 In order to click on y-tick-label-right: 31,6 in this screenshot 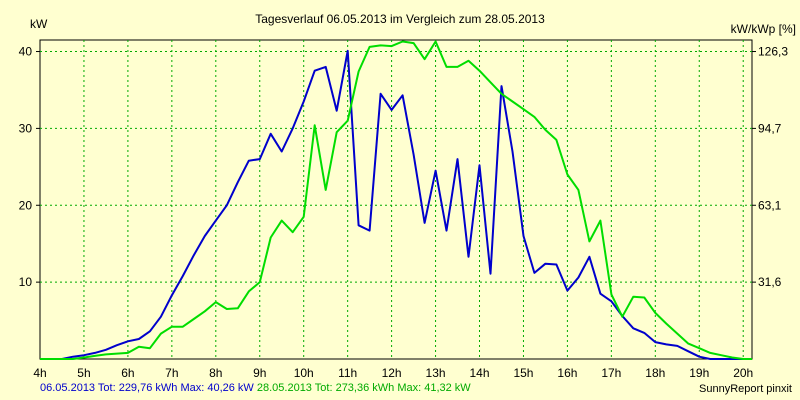, I will do `click(770, 282)`.